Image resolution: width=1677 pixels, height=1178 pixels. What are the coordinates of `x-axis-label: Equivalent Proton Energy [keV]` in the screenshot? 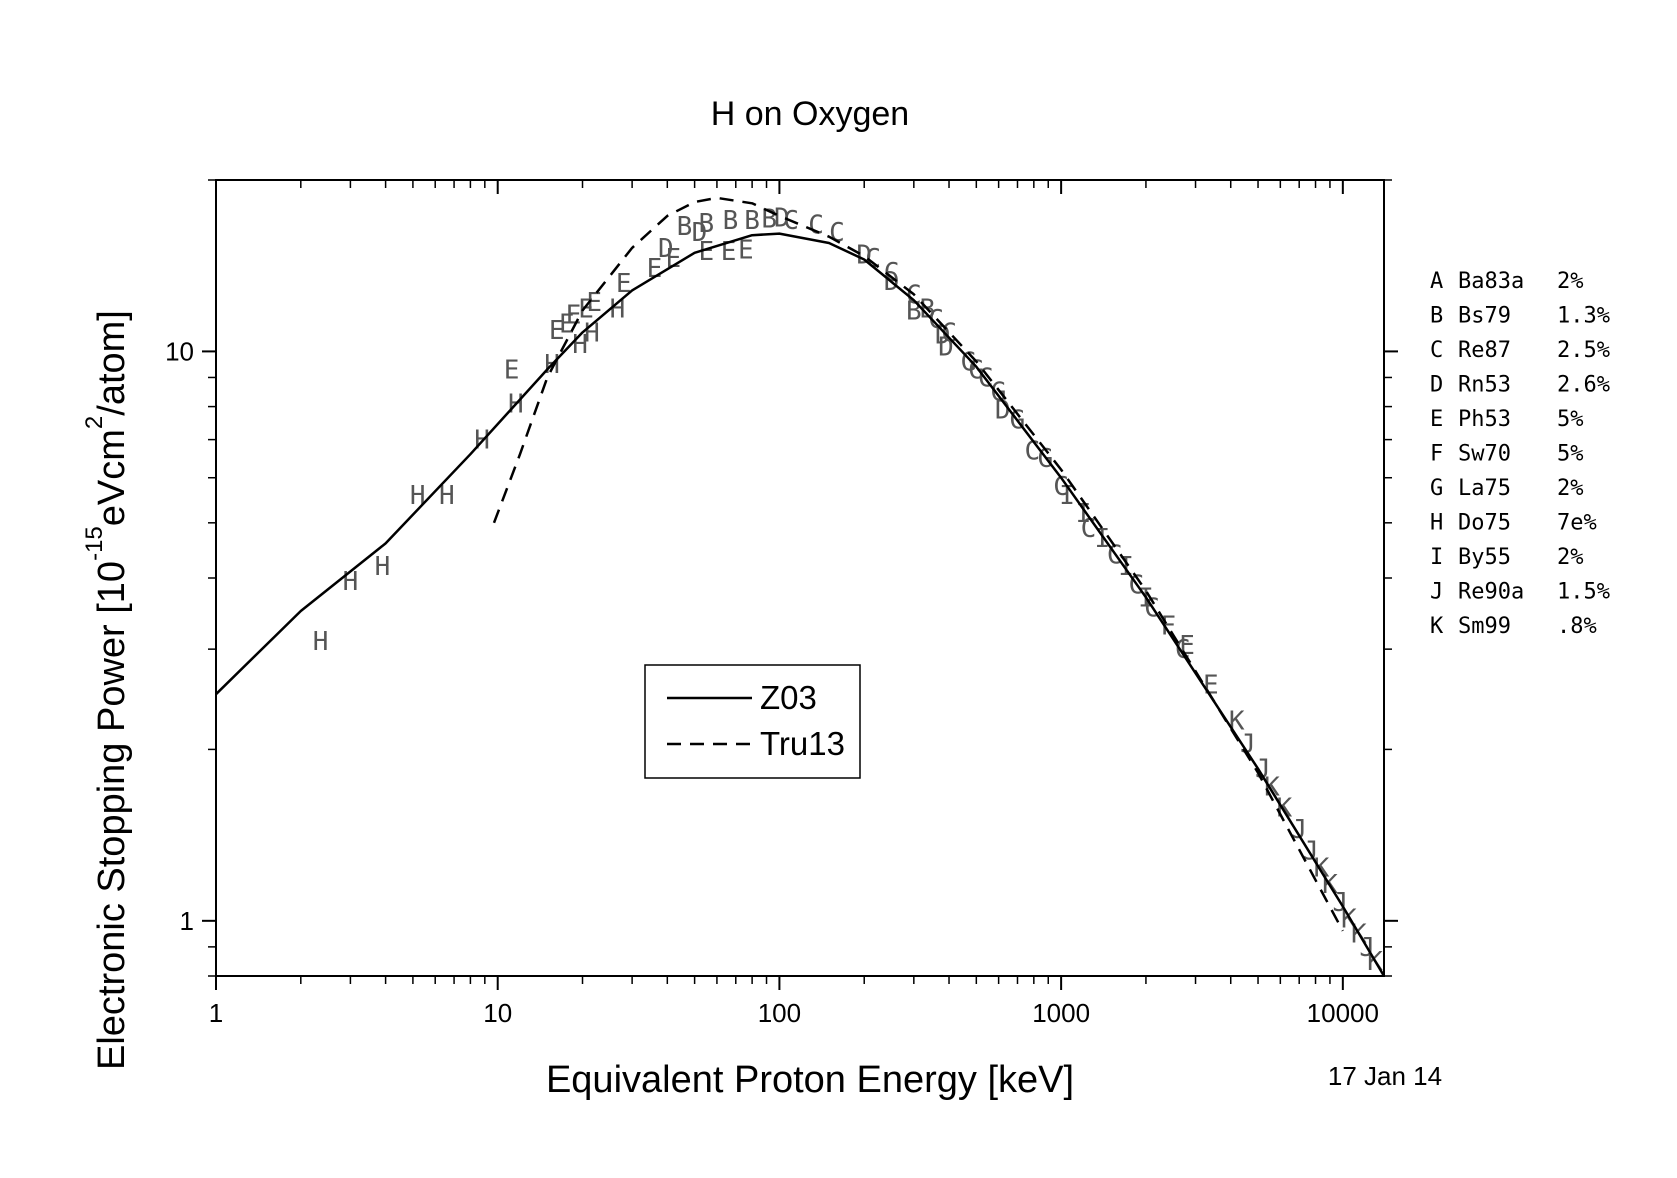 It's located at (810, 1080).